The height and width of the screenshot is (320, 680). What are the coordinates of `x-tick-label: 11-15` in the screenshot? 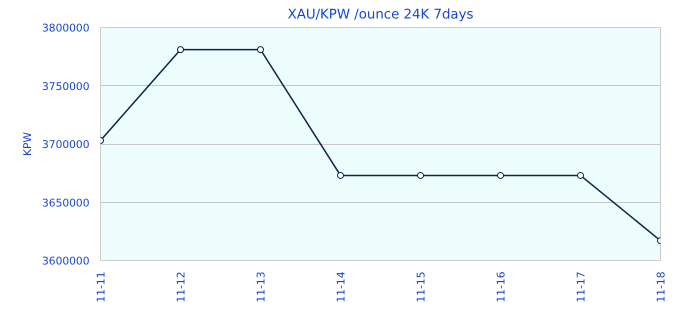 It's located at (421, 286).